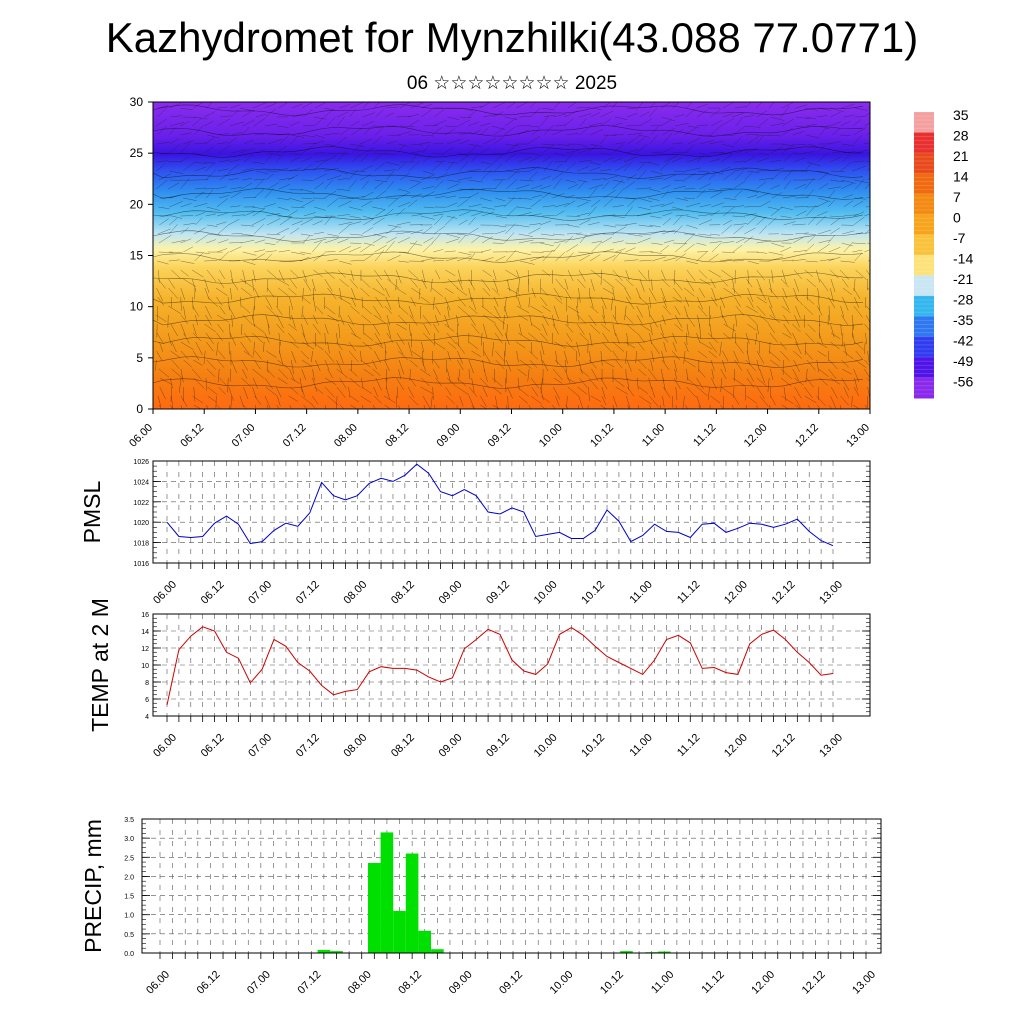 The height and width of the screenshot is (1024, 1024). I want to click on heatmap-ytick-label: 15, so click(137, 256).